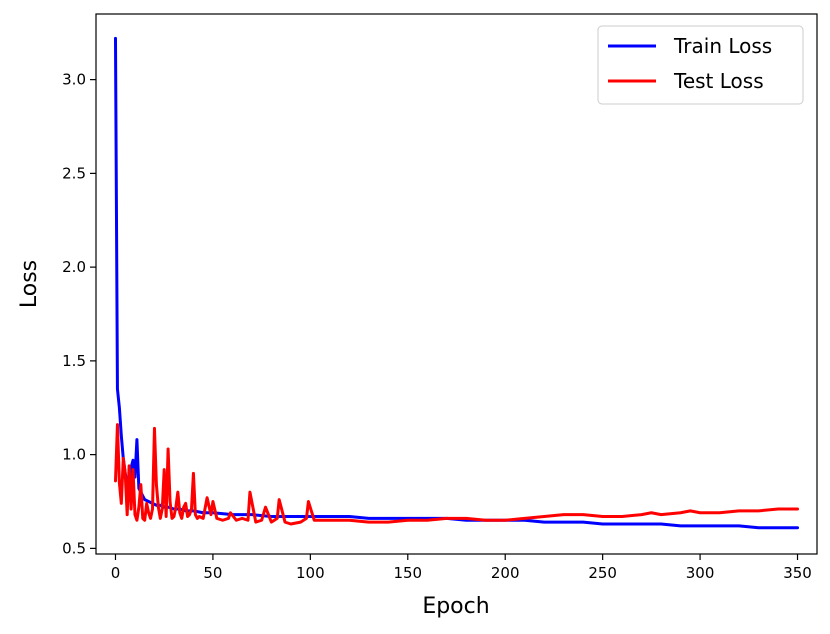  I want to click on y-tick-label: 2.5, so click(74, 173).